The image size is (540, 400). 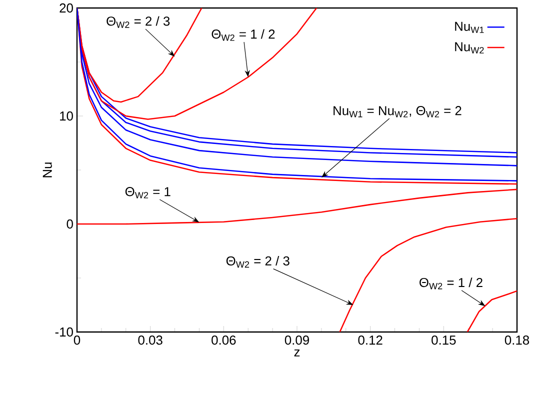 What do you see at coordinates (517, 340) in the screenshot?
I see `x-tick-label: 0.18` at bounding box center [517, 340].